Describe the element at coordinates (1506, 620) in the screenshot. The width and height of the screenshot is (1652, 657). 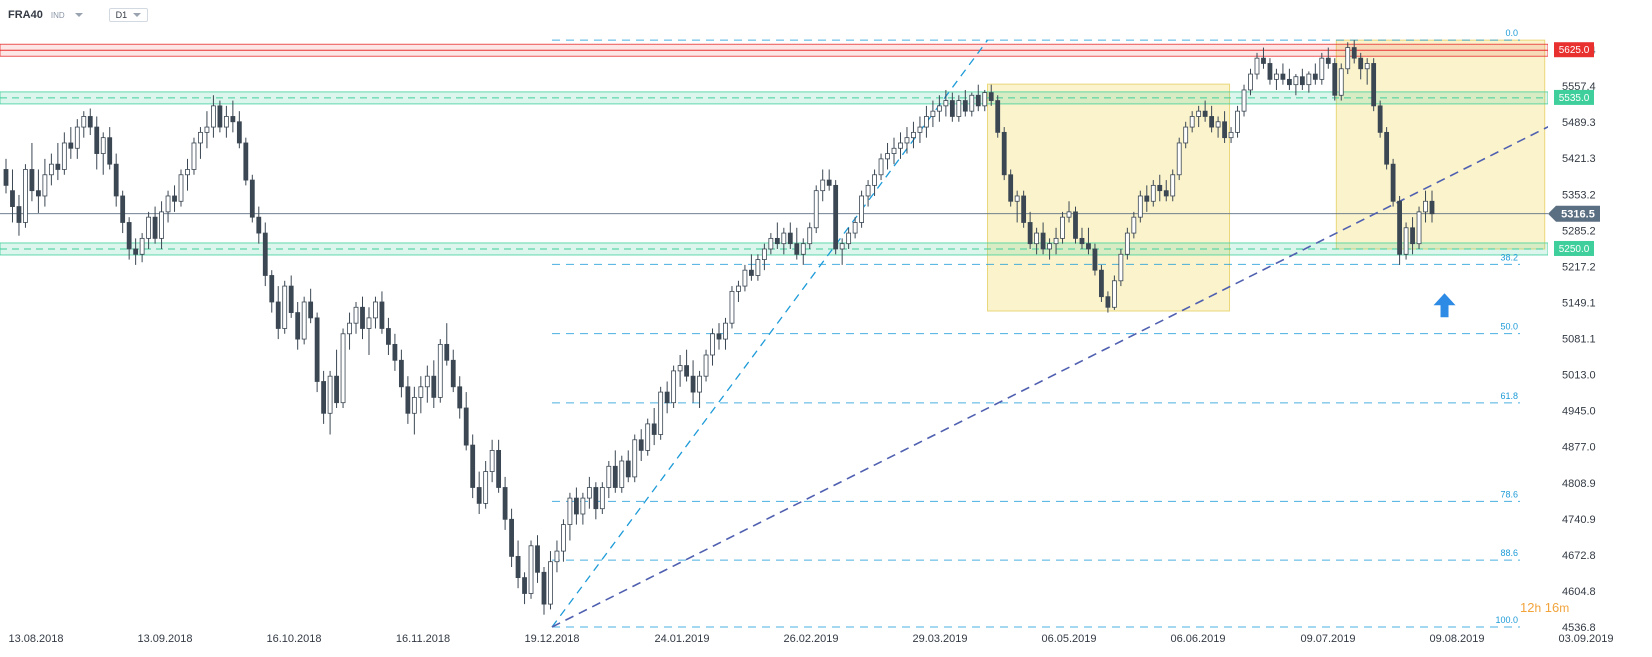
I see `fib-label-100.0: 100.0` at that location.